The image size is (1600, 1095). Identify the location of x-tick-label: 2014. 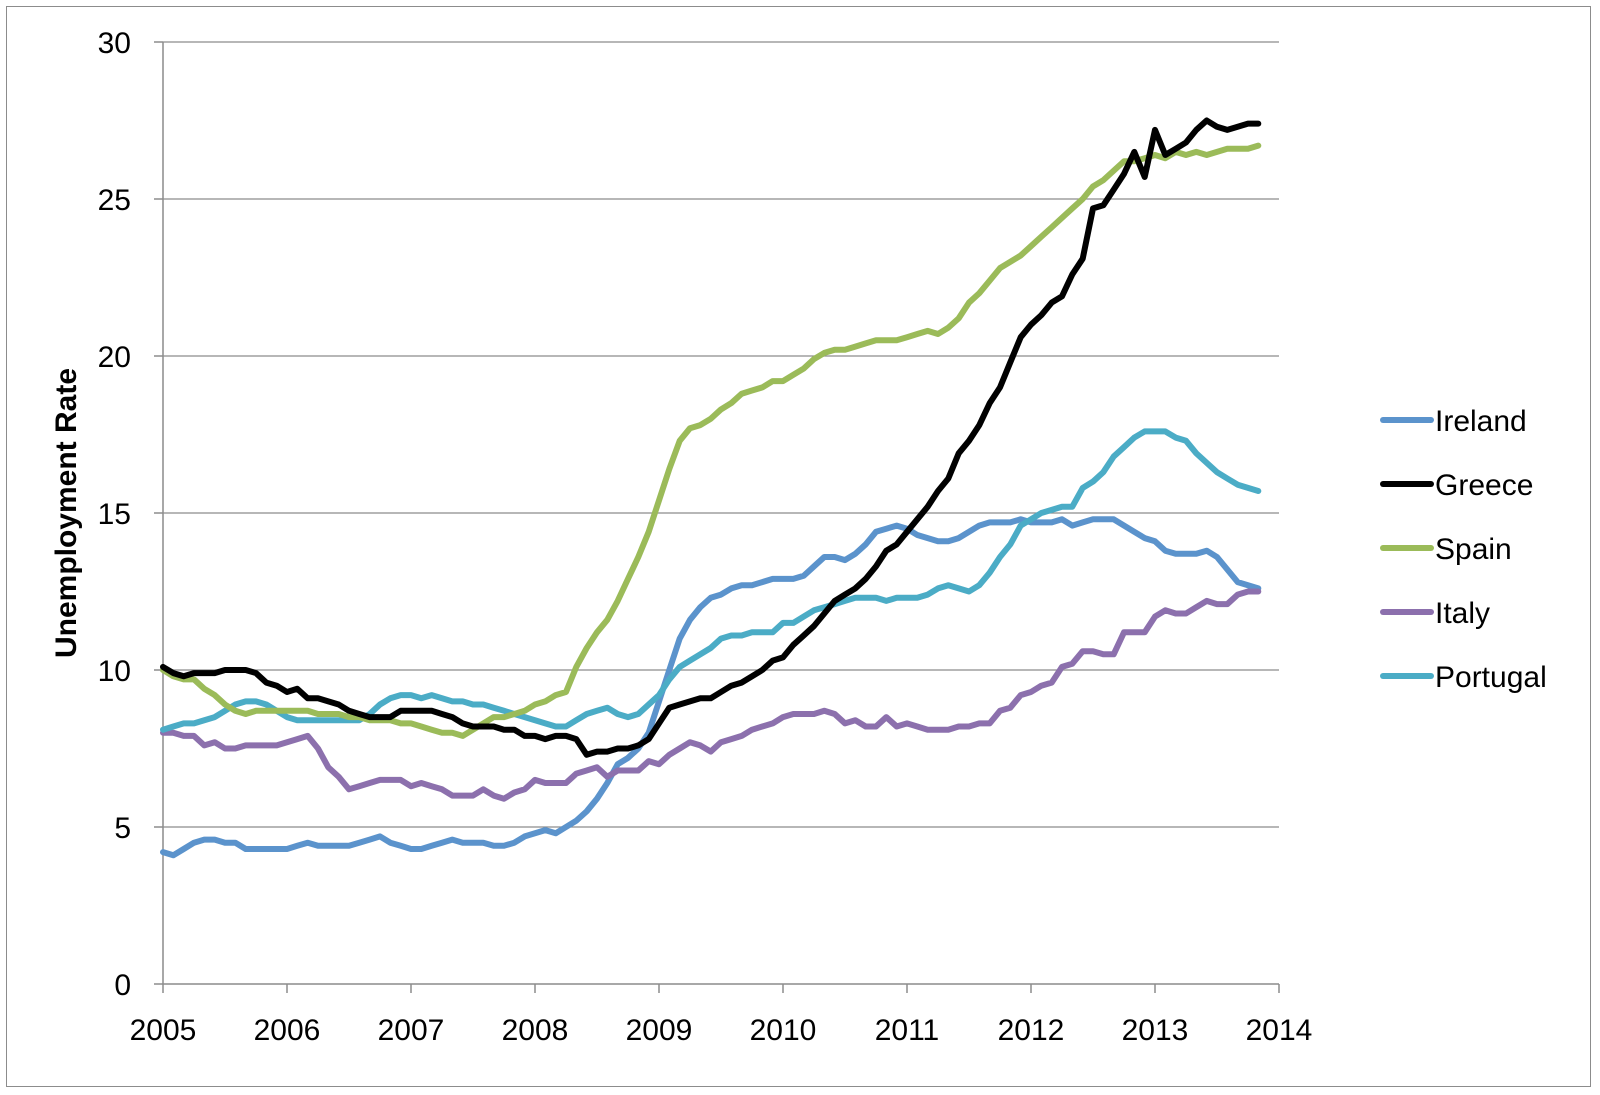
(1279, 1030).